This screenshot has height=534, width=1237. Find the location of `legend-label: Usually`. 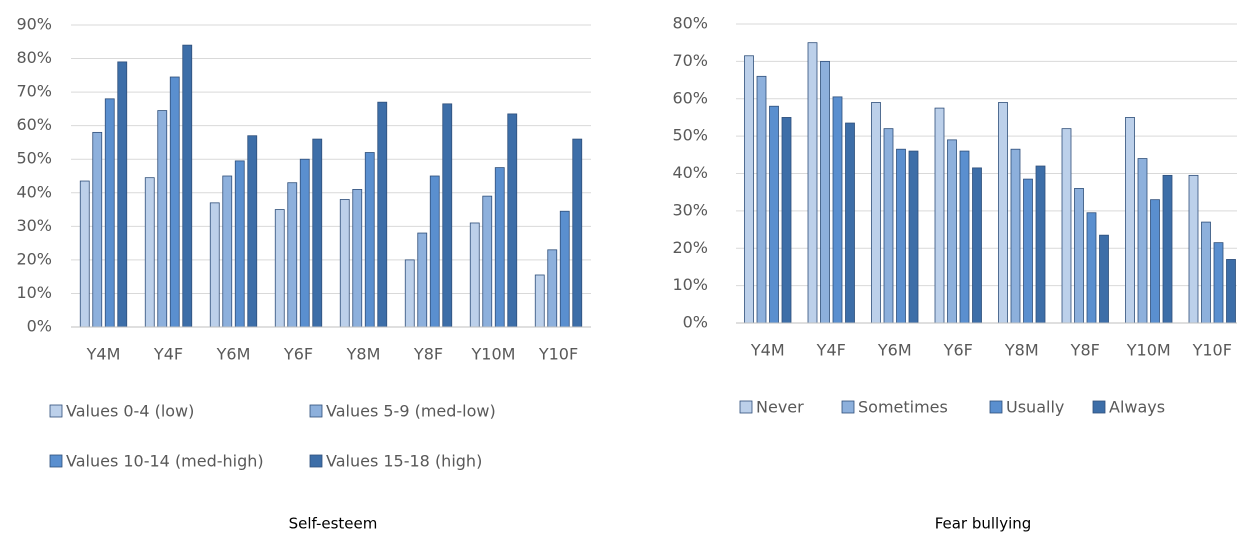

legend-label: Usually is located at coordinates (1035, 407).